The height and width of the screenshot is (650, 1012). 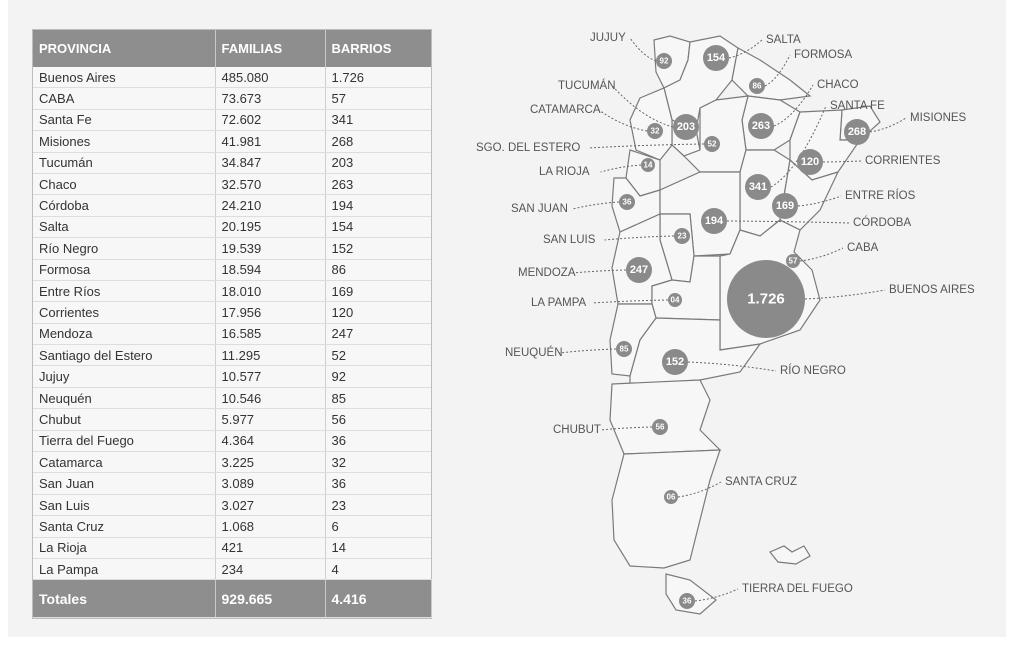 What do you see at coordinates (124, 526) in the screenshot?
I see `cell-provincia: Santa Cruz` at bounding box center [124, 526].